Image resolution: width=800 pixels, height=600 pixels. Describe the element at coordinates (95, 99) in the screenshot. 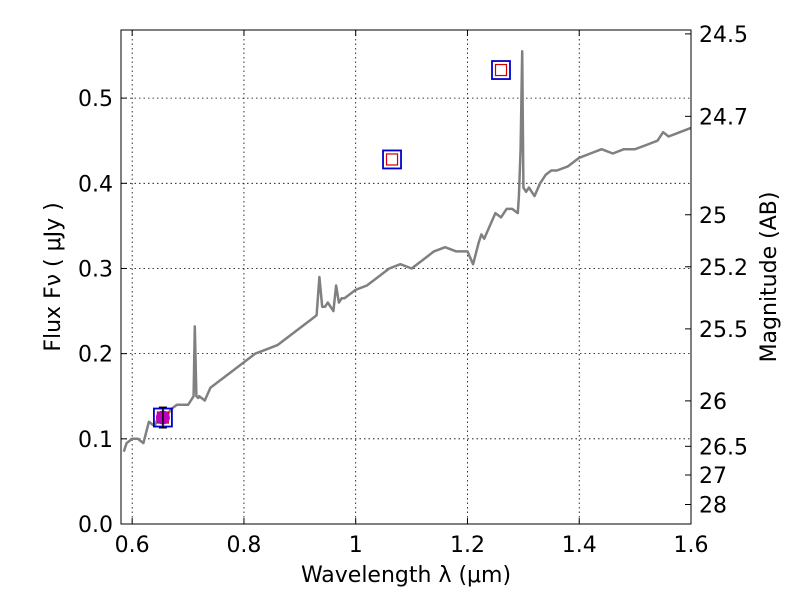

I see `y-tick-label: 0.5` at that location.